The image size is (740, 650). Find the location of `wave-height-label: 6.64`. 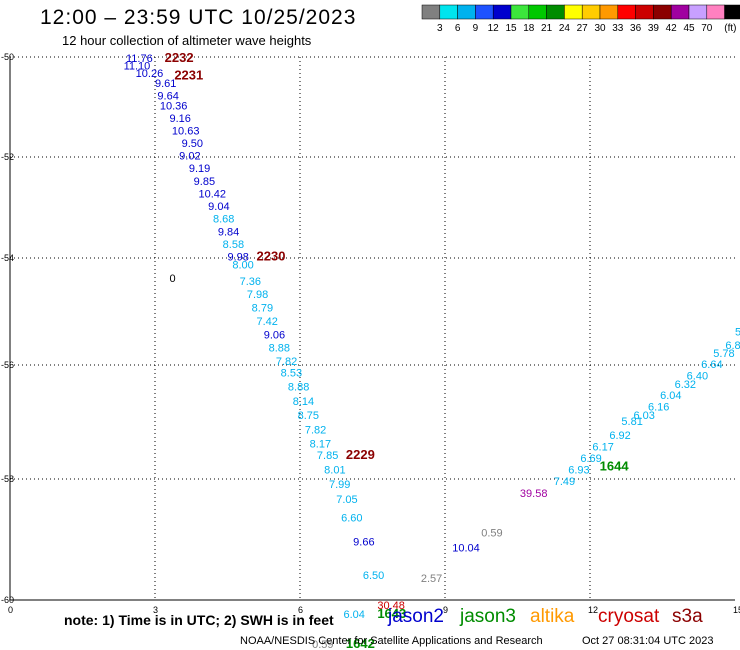

wave-height-label: 6.64 is located at coordinates (711, 365).